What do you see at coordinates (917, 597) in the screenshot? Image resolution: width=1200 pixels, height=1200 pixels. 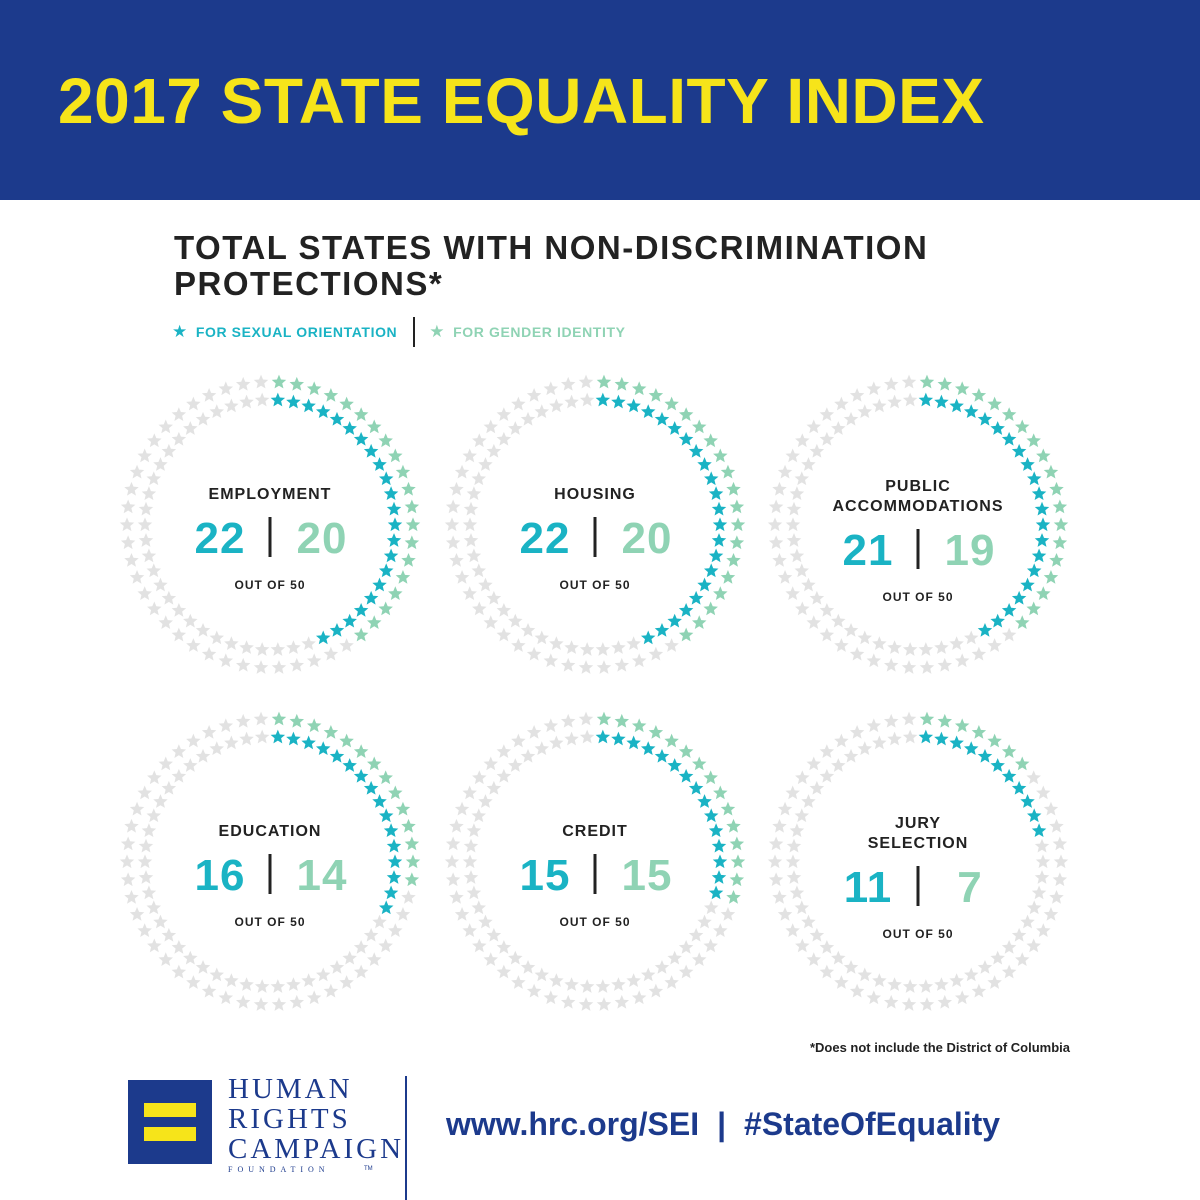 I see `total-label: OUT OF 50` at bounding box center [917, 597].